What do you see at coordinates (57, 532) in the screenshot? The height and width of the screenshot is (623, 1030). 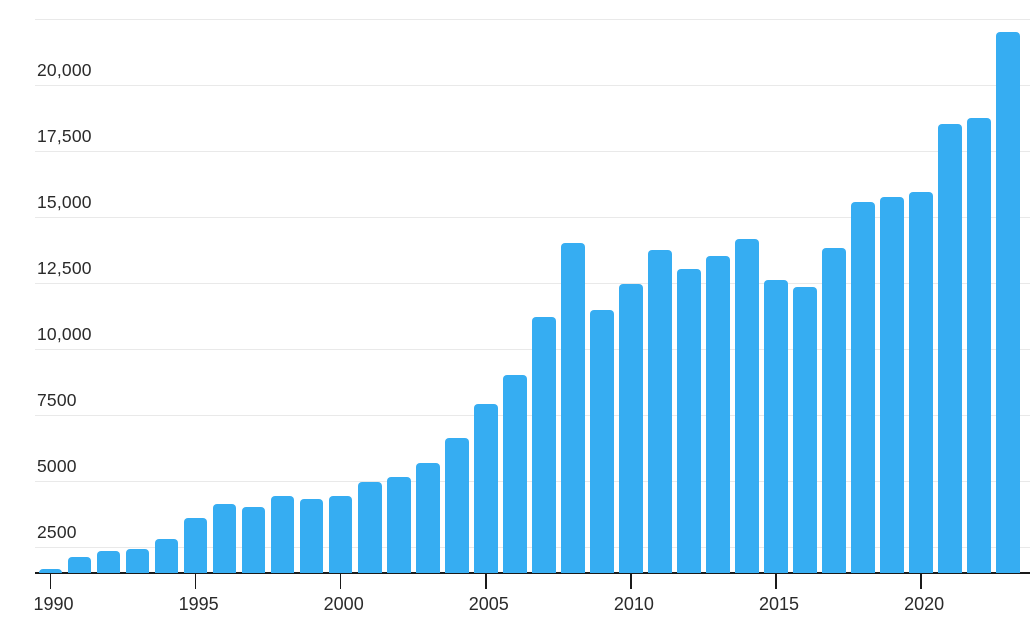 I see `y-axis-tick-label: 2500` at bounding box center [57, 532].